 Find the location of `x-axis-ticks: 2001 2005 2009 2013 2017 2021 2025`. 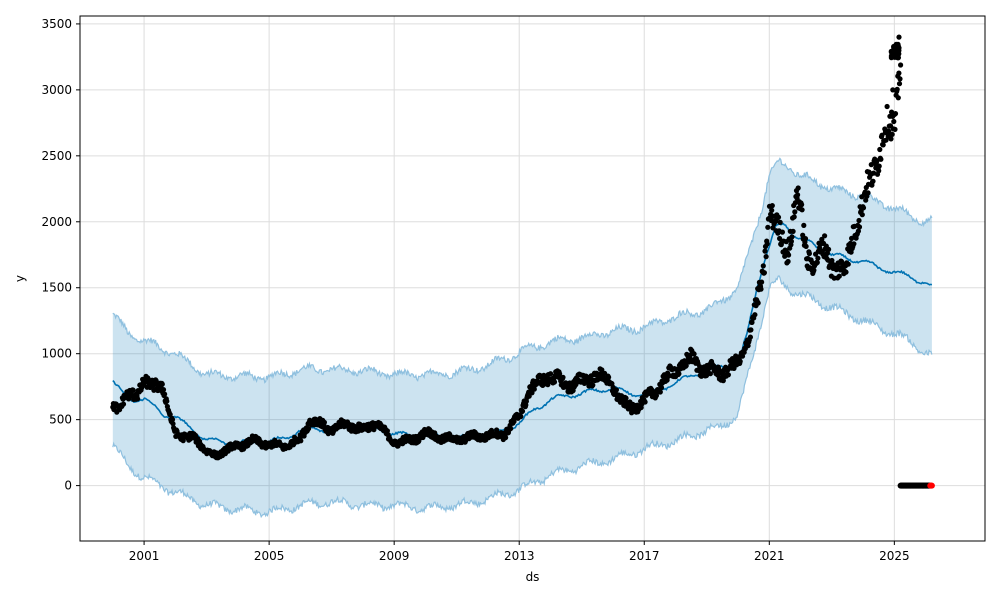

x-axis-ticks: 2001 2005 2009 2013 2017 2021 2025 is located at coordinates (519, 552).